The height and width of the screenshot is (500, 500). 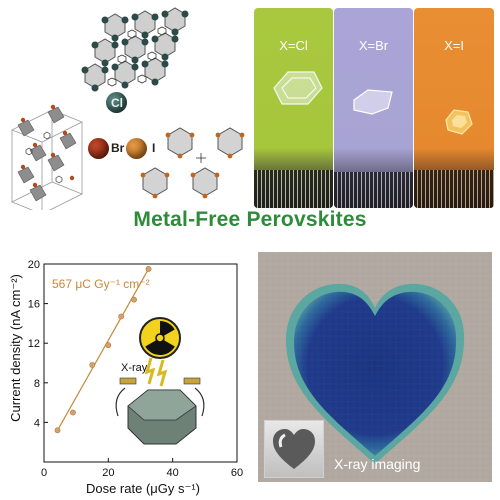 I want to click on metal-heart-photo, so click(x=294, y=449).